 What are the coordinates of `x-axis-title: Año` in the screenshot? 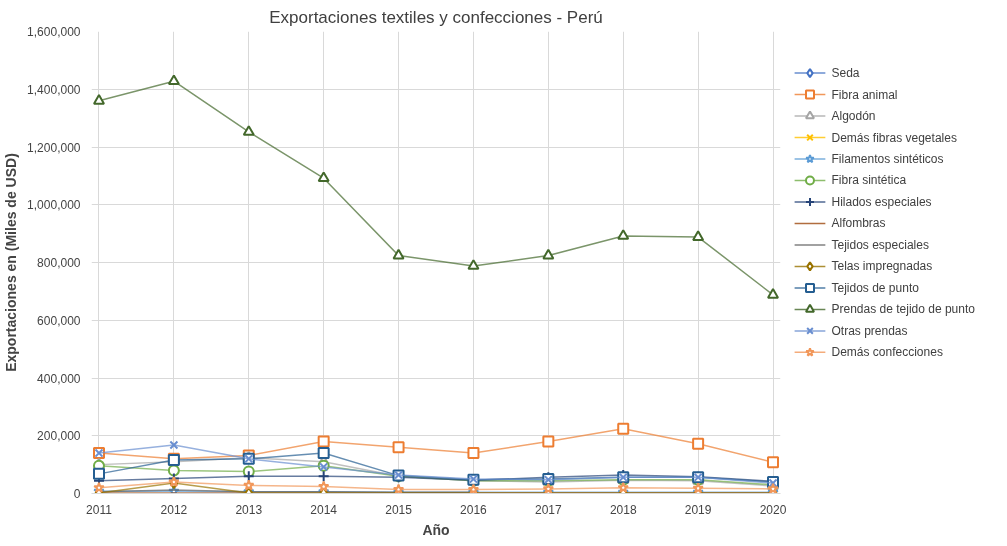 It's located at (436, 529).